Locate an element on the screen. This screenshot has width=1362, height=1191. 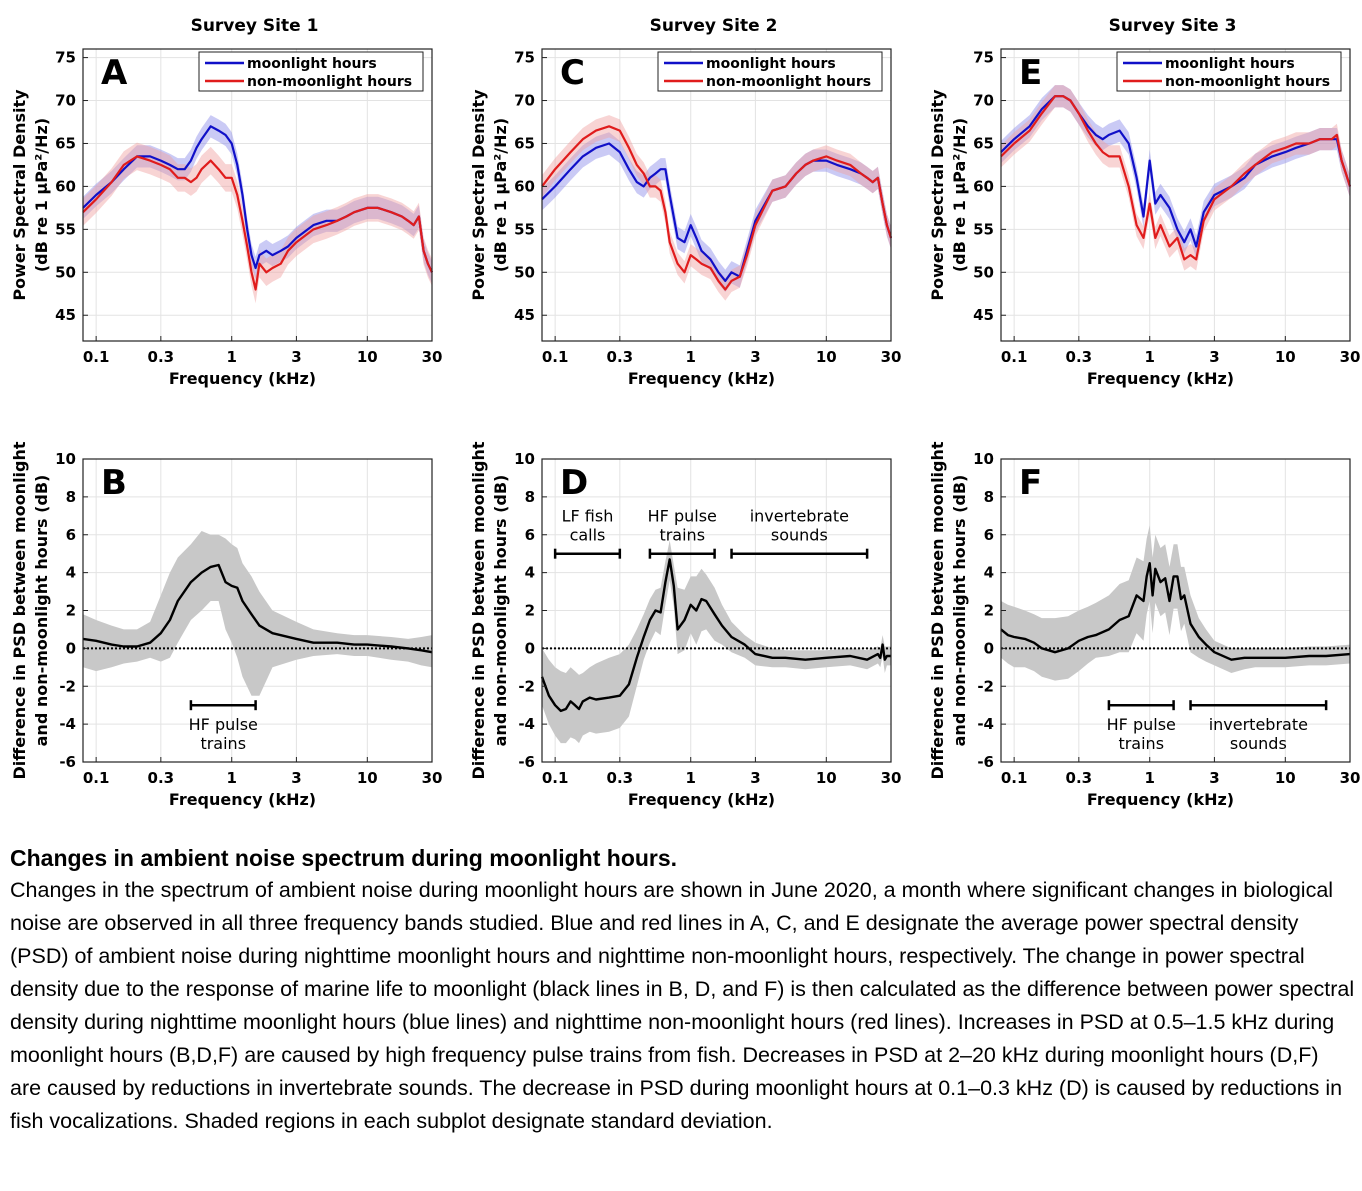
non-moonlight-sd-band is located at coordinates (716, 208).